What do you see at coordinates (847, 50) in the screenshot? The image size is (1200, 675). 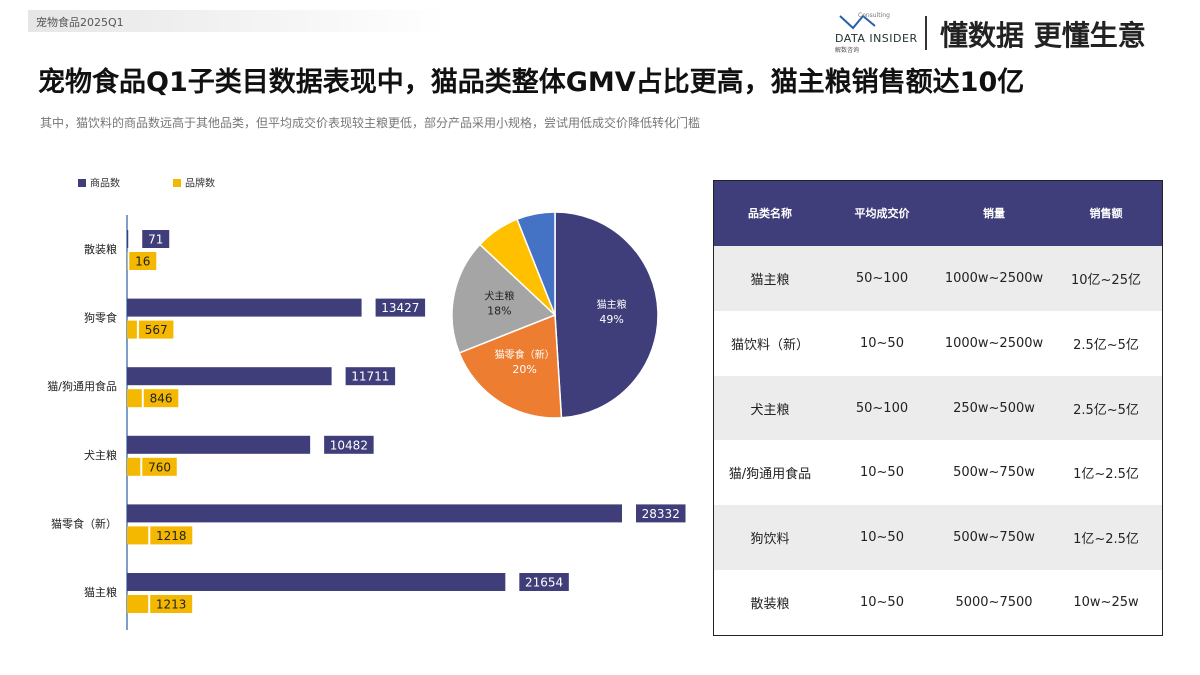 I see `logo-sub: 解数咨询` at bounding box center [847, 50].